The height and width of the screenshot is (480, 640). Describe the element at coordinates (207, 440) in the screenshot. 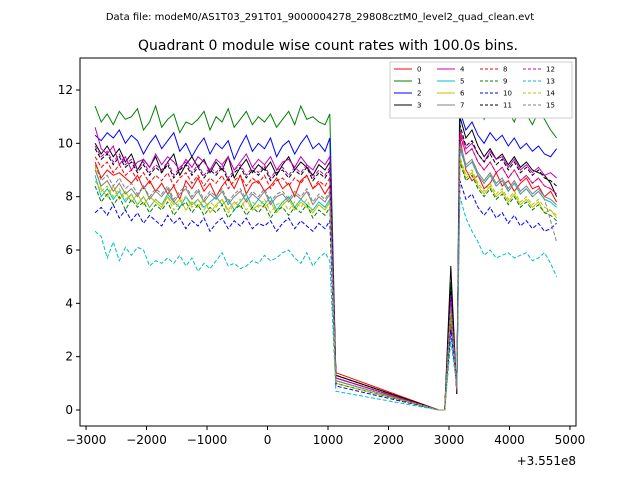

I see `x-tick-label: −1000` at that location.